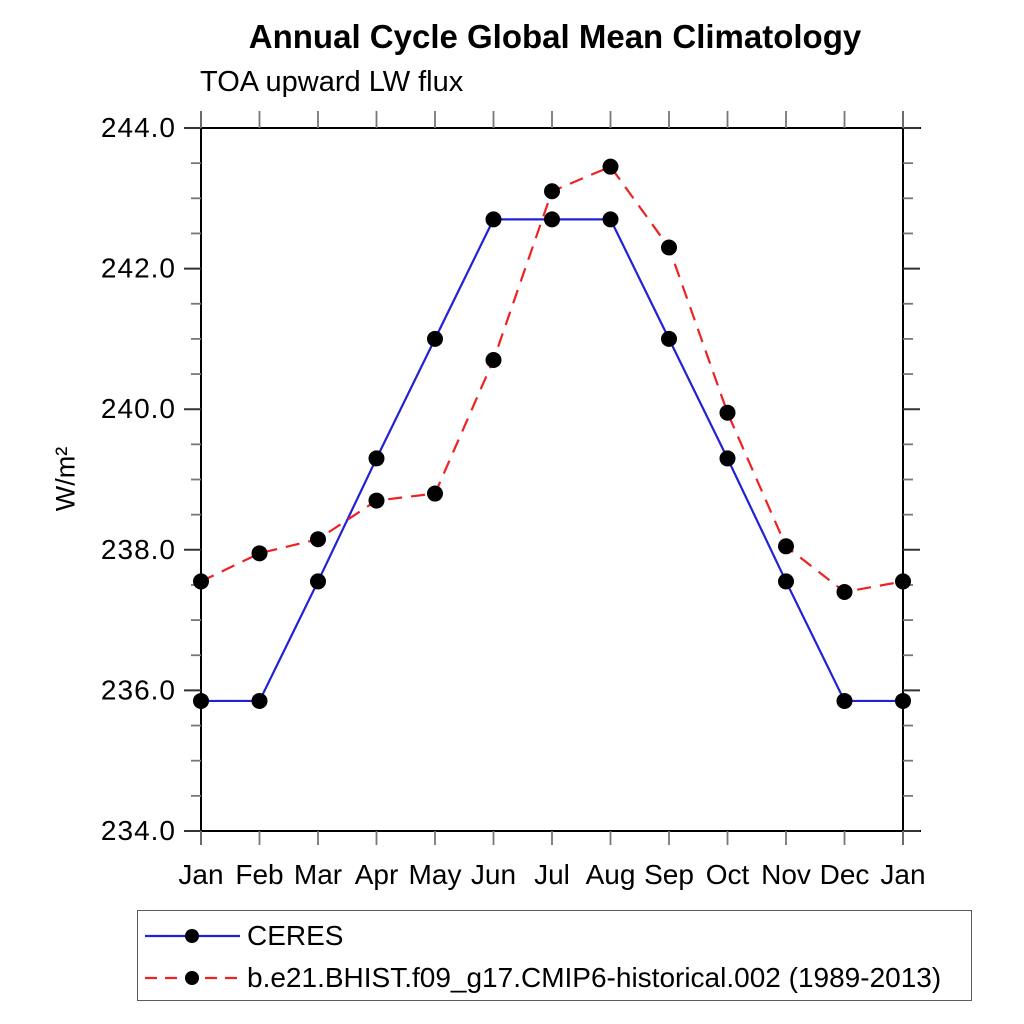 The image size is (1024, 1024). What do you see at coordinates (138, 549) in the screenshot?
I see `svg-text: 238.0` at bounding box center [138, 549].